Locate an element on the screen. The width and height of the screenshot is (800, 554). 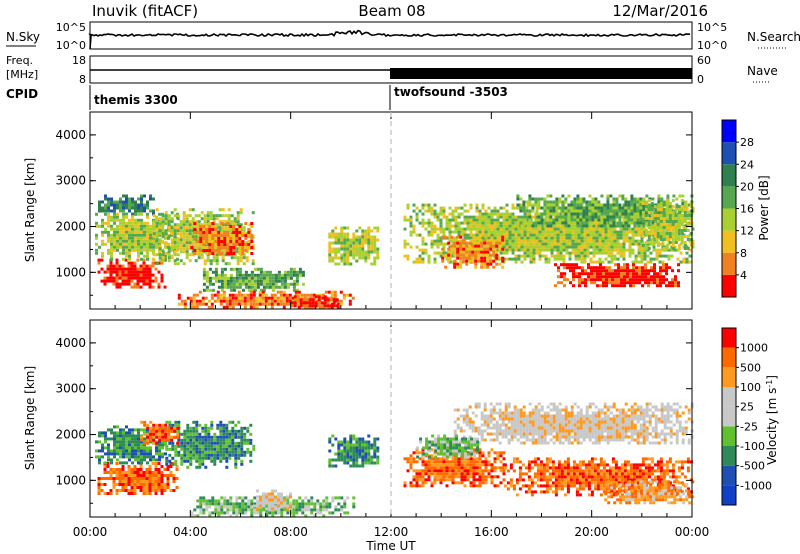
date-label: 12/Mar/2016 is located at coordinates (660, 11).